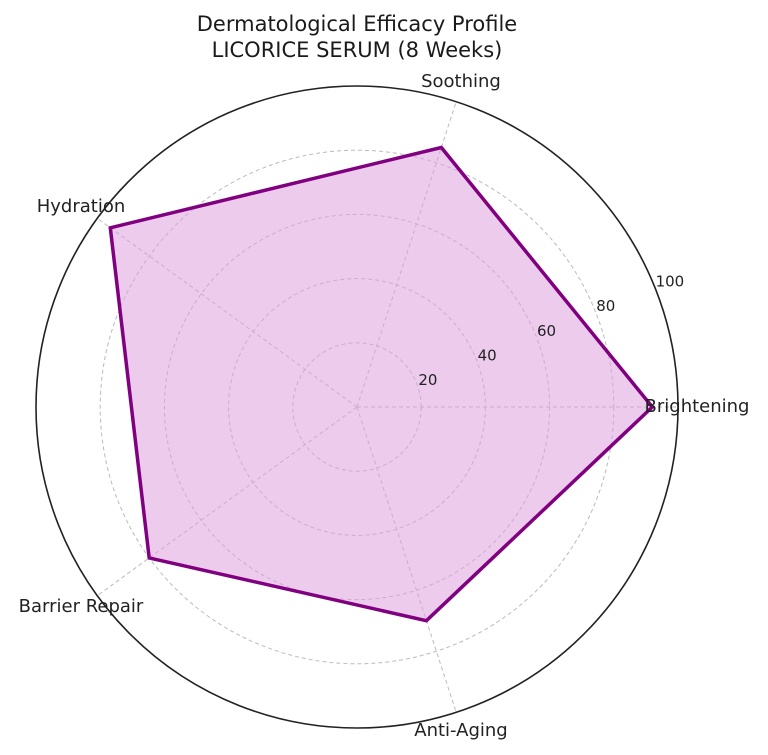  I want to click on chart-title-line-1: Dermatological Efficacy Profile, so click(357, 24).